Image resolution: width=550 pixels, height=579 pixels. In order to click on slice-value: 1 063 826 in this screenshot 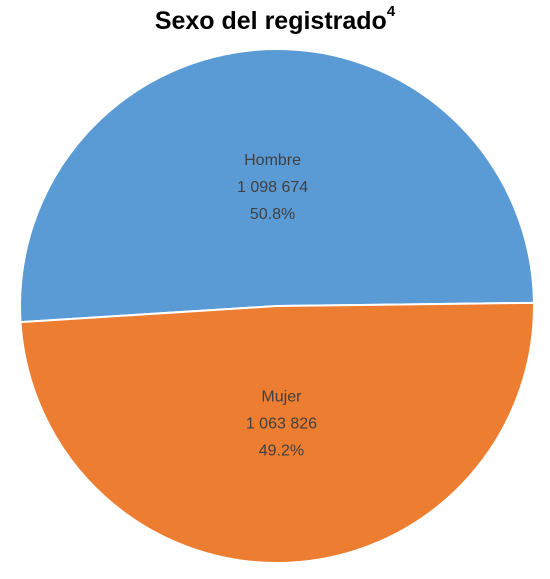, I will do `click(281, 423)`.